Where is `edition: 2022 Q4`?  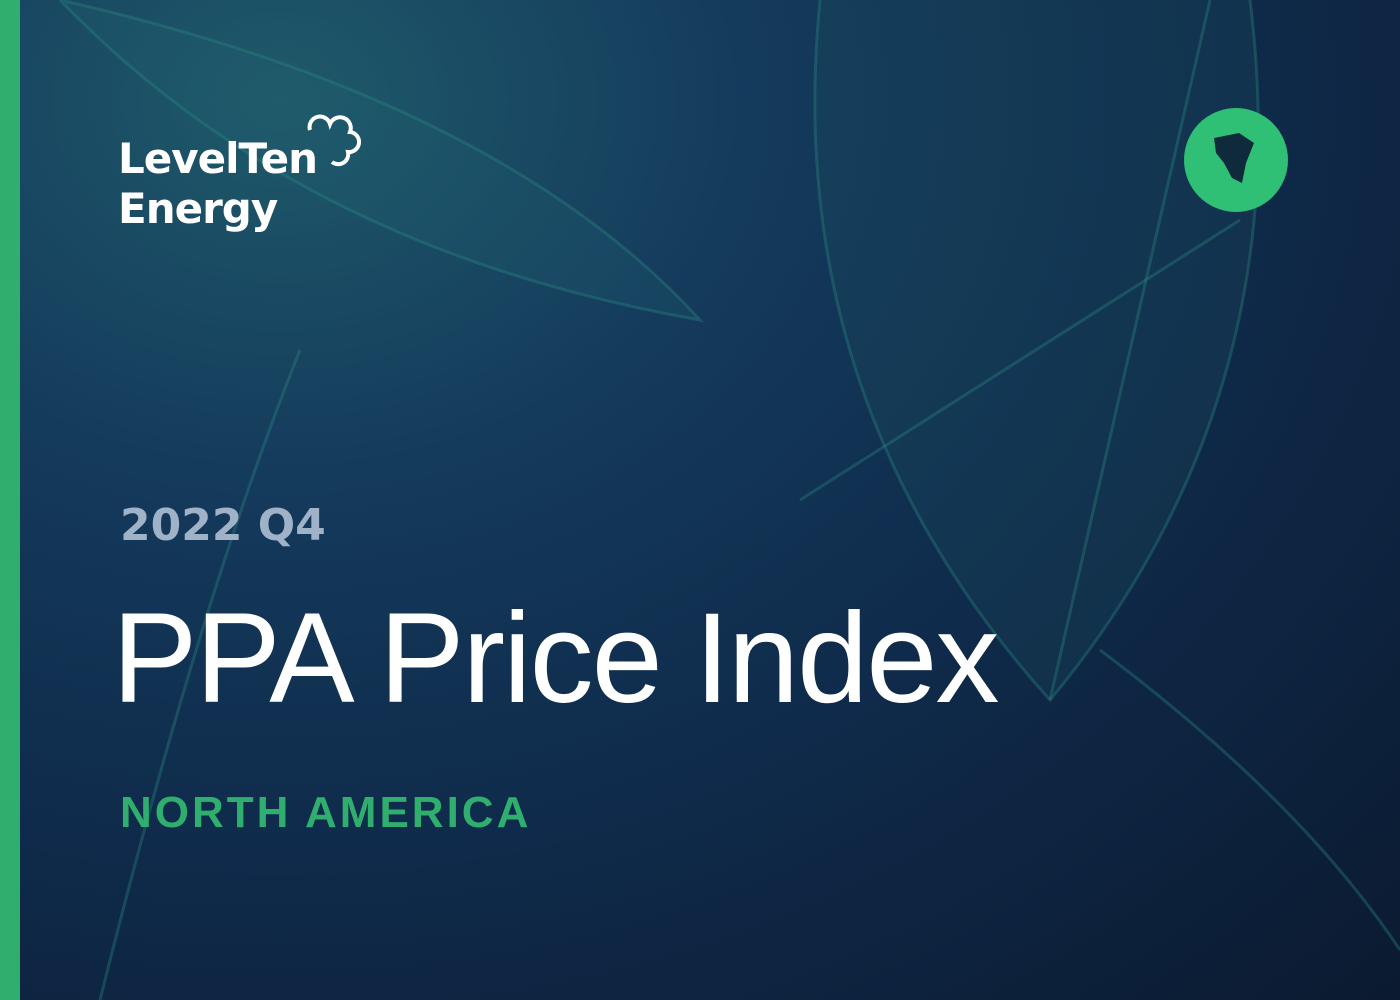 edition: 2022 Q4 is located at coordinates (223, 525).